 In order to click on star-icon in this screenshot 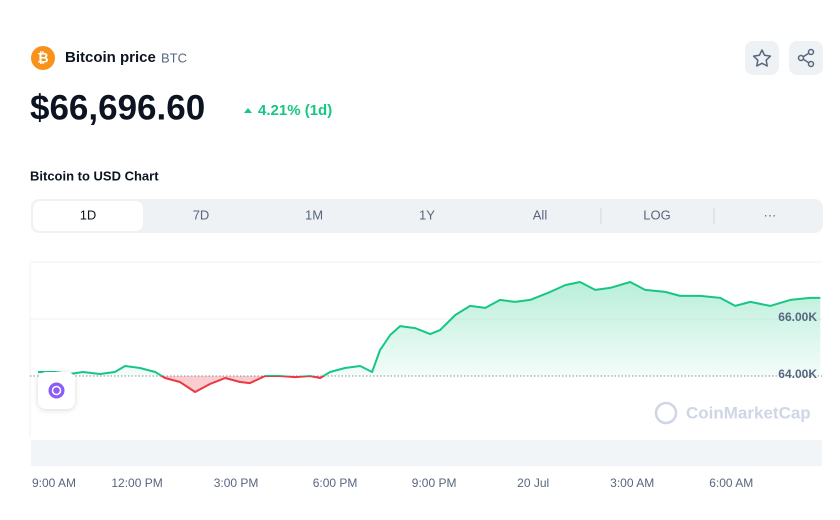, I will do `click(762, 58)`.